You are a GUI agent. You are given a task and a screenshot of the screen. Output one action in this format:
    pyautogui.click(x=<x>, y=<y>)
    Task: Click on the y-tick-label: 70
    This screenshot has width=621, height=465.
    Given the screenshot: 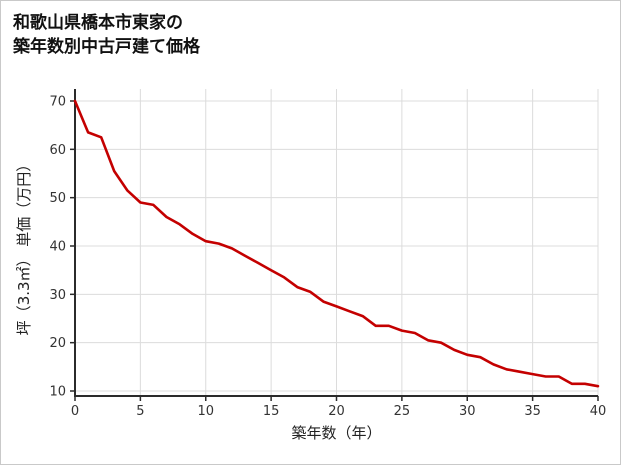 What is the action you would take?
    pyautogui.click(x=57, y=102)
    